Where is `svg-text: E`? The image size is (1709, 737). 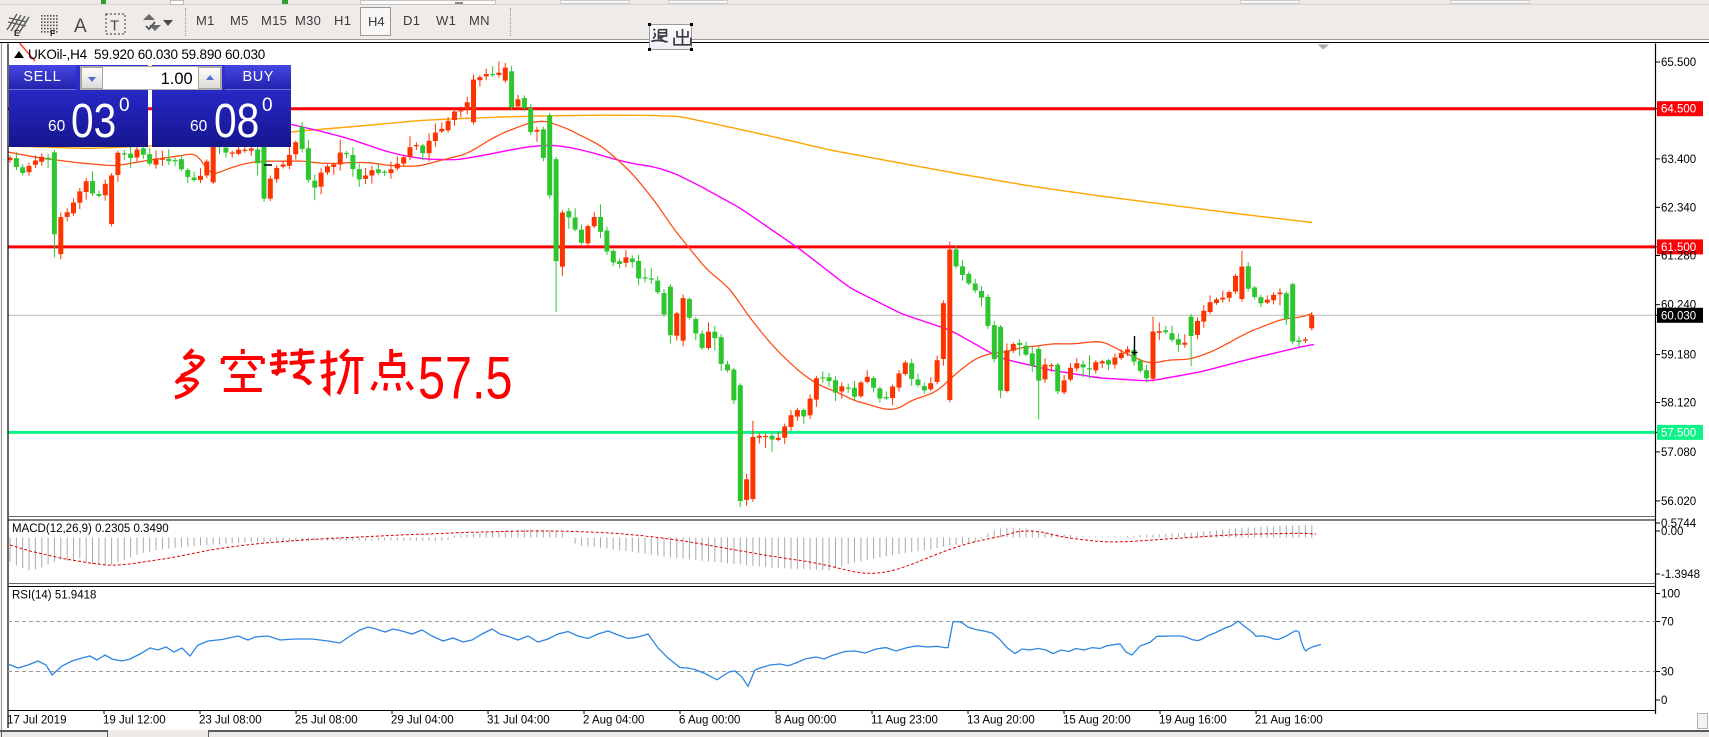
svg-text: E is located at coordinates (17, 33).